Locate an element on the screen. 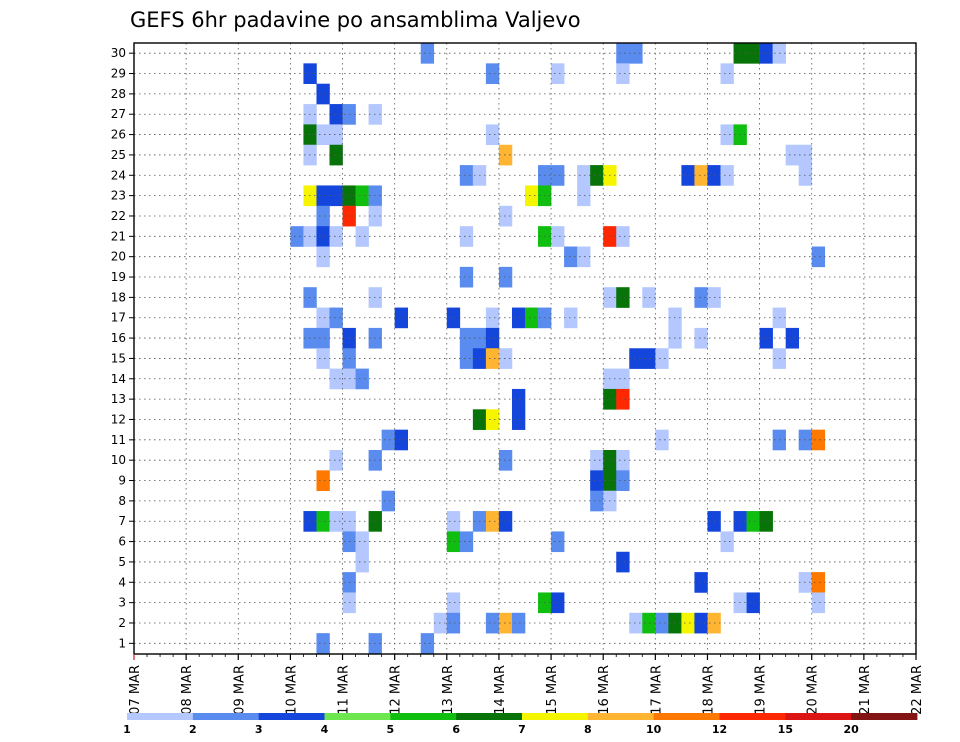  y-tick-label: 16 is located at coordinates (118, 338).